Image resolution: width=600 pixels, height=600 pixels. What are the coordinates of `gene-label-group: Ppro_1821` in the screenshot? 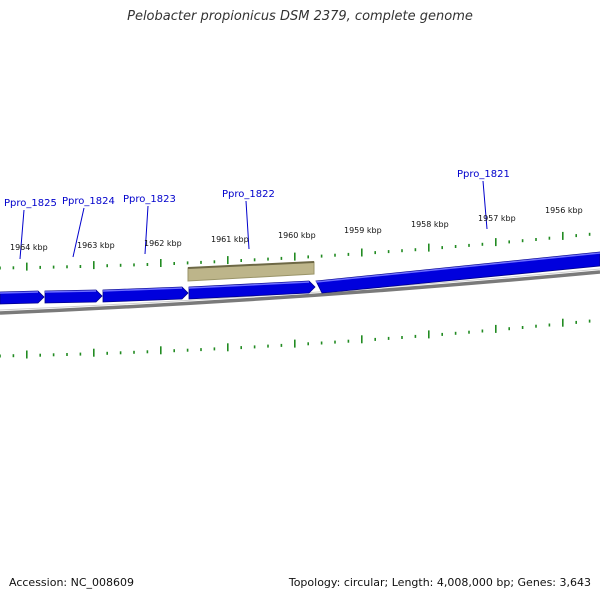 It's located at (483, 199).